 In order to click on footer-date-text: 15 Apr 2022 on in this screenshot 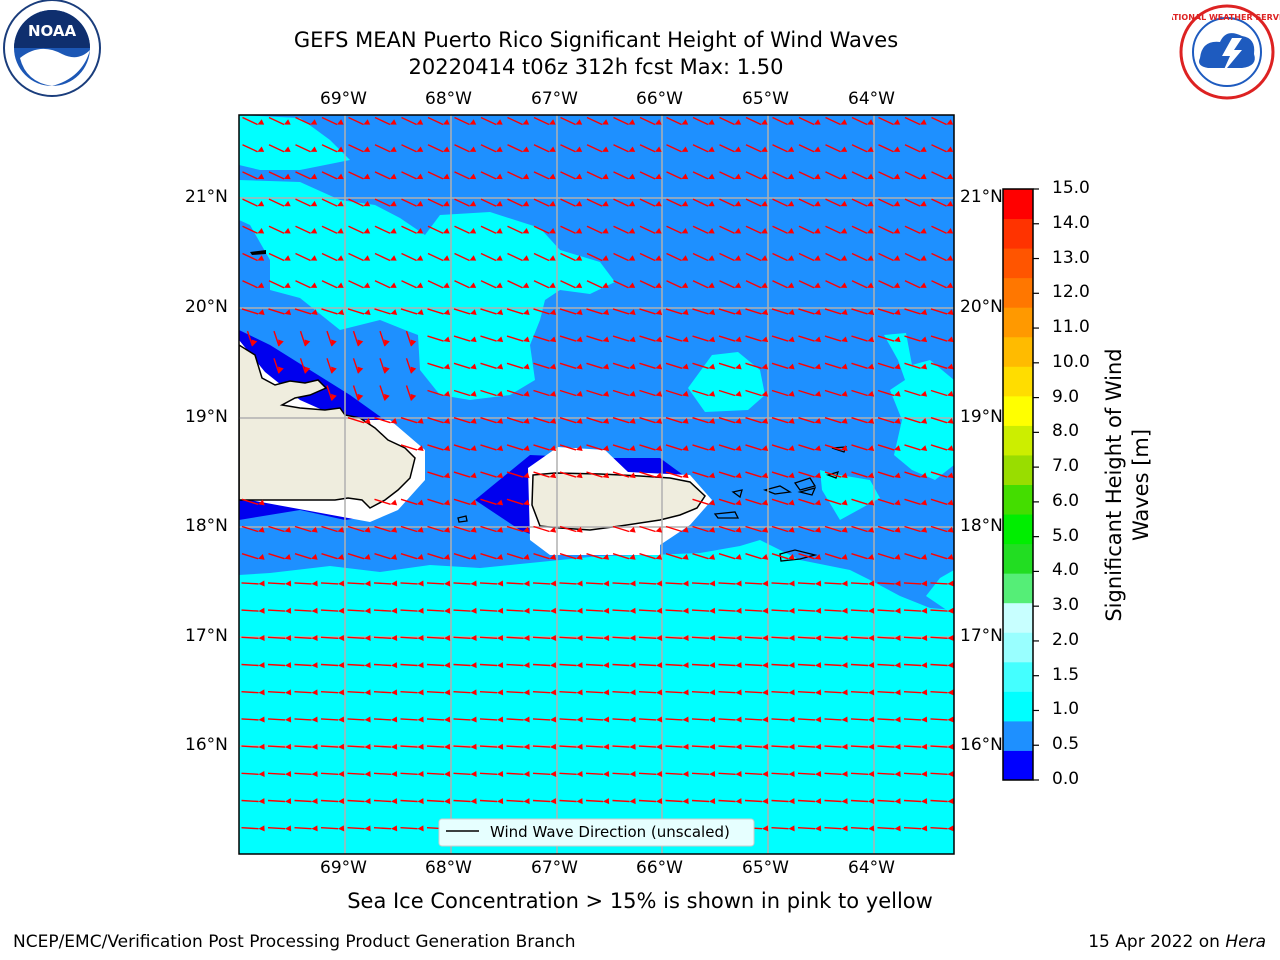, I will do `click(1157, 942)`.